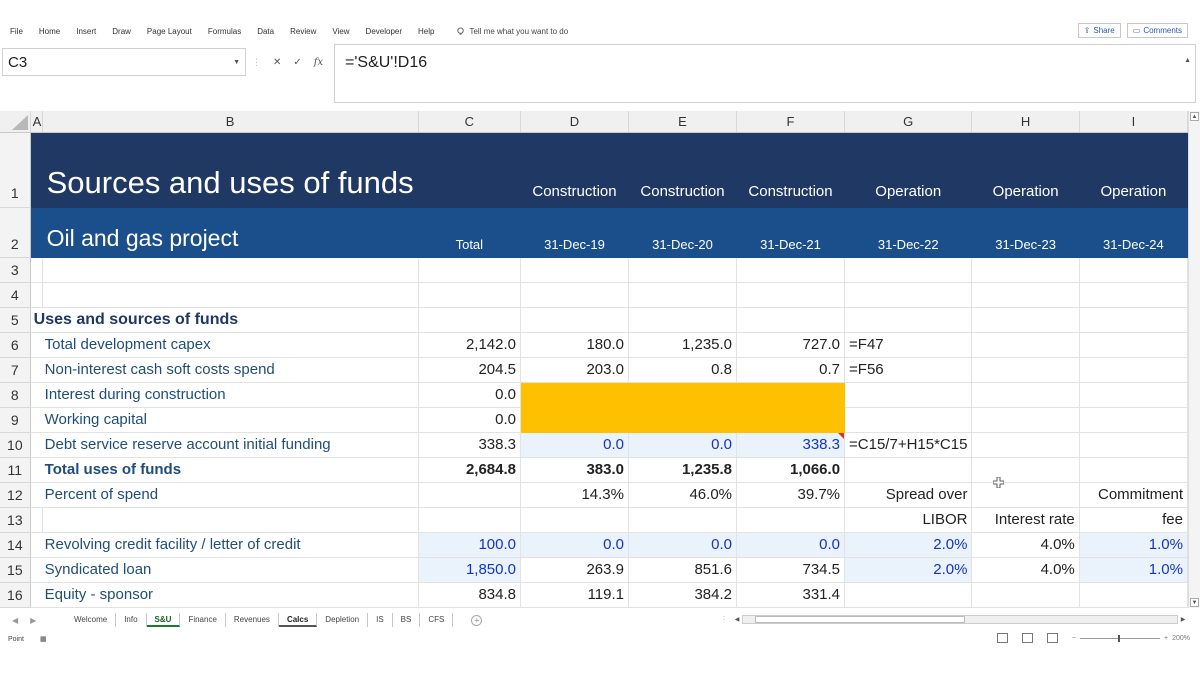 The height and width of the screenshot is (675, 1200). I want to click on cell: Oil and gas project, so click(230, 232).